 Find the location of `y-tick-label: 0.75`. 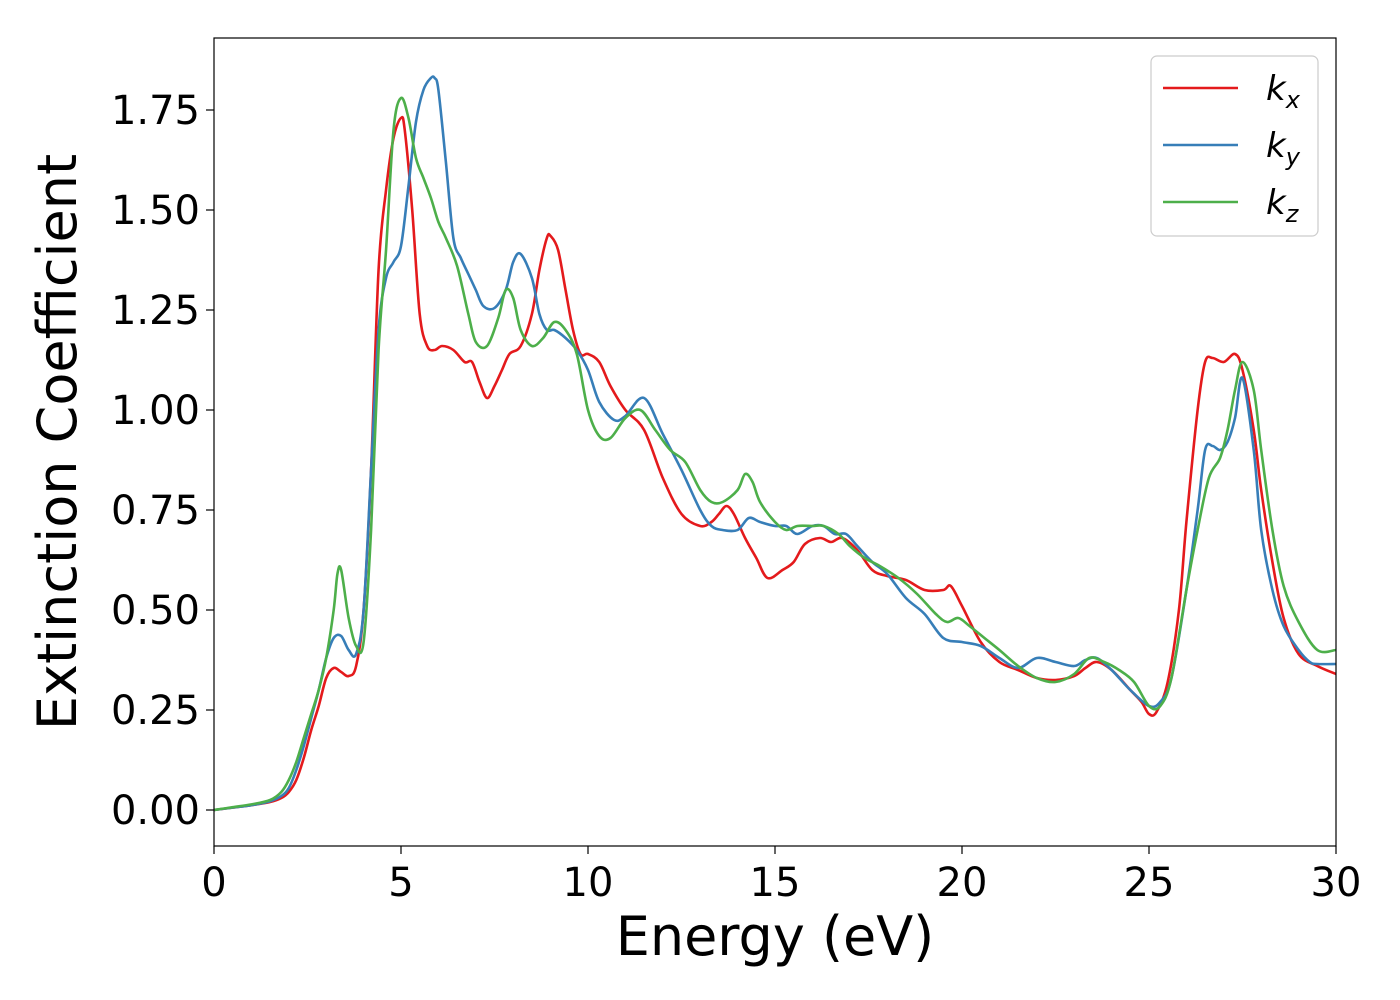

y-tick-label: 0.75 is located at coordinates (155, 511).